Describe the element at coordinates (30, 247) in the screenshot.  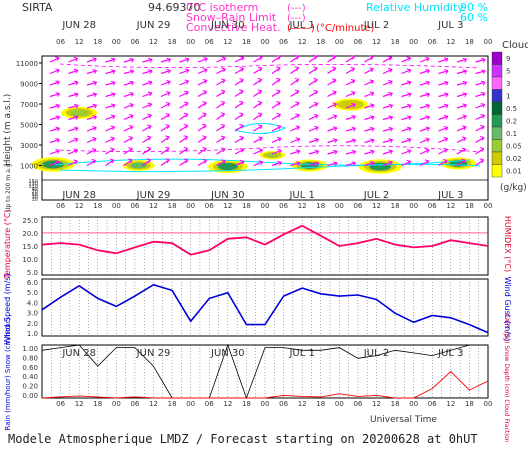
I see `value-tick-label: 15.0` at that location.